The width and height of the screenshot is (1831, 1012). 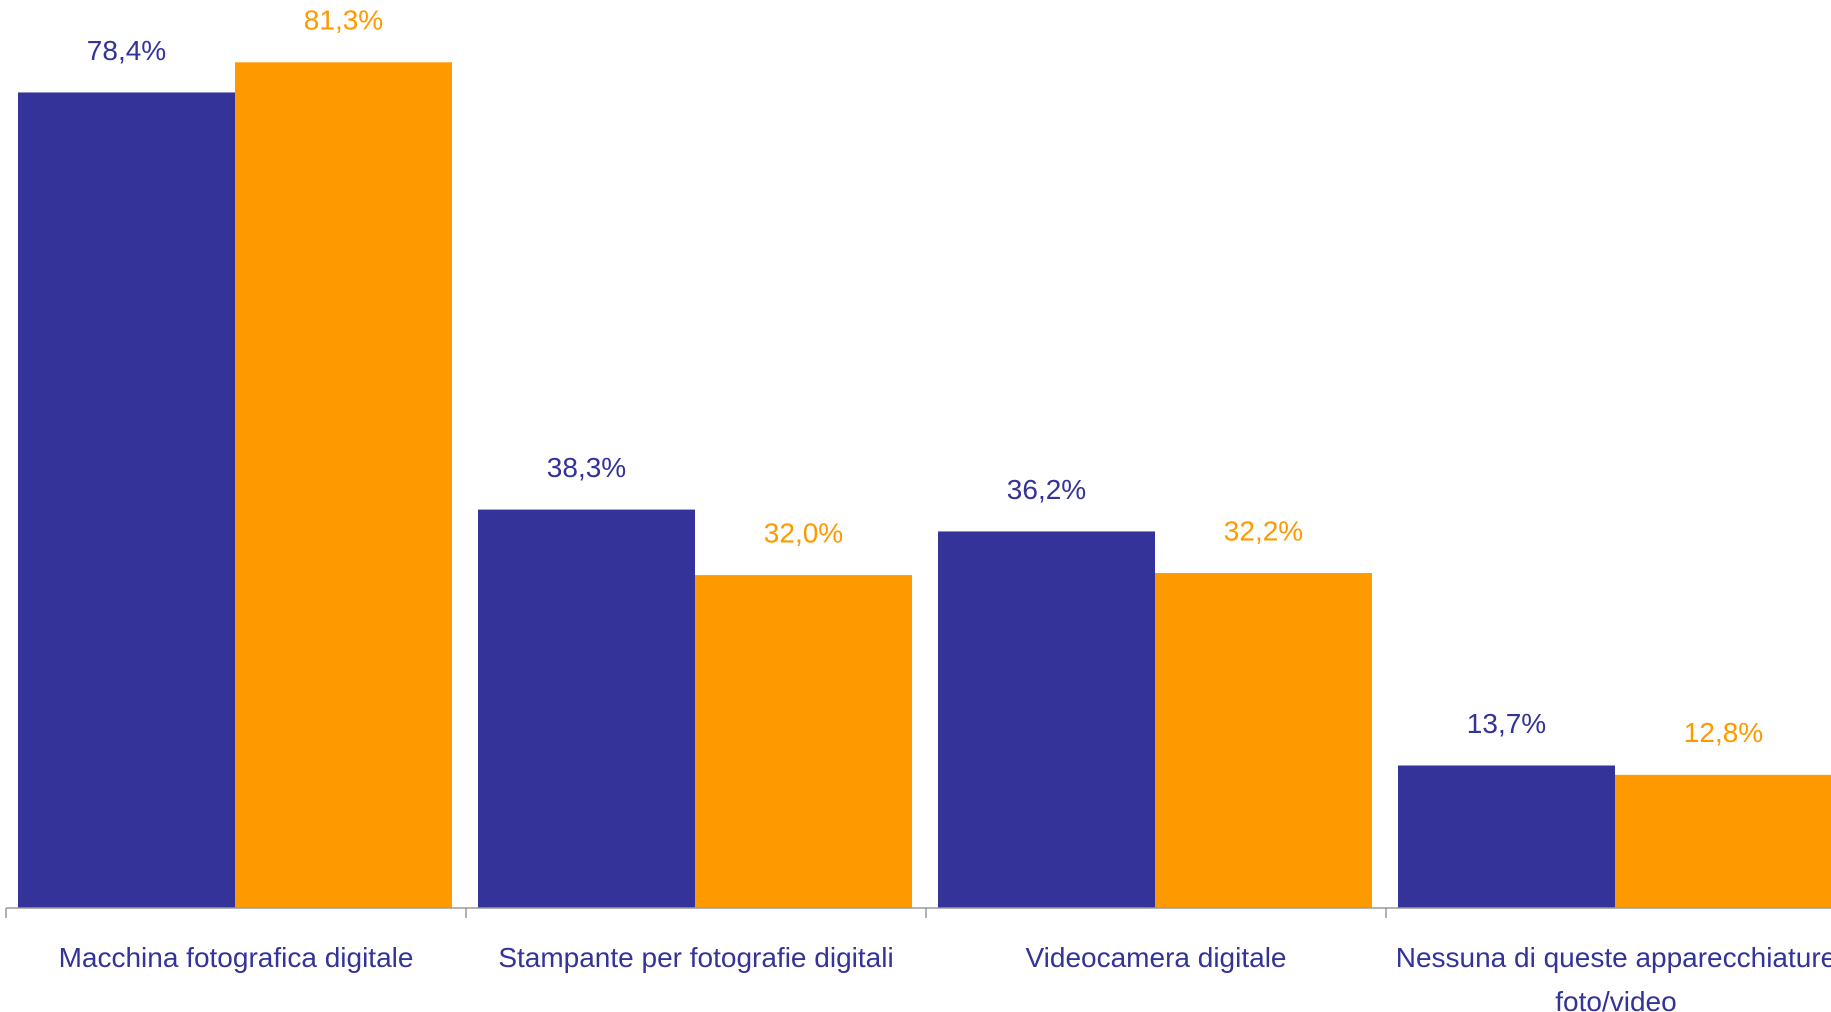 I want to click on value-label: 13,7%, so click(x=1506, y=723).